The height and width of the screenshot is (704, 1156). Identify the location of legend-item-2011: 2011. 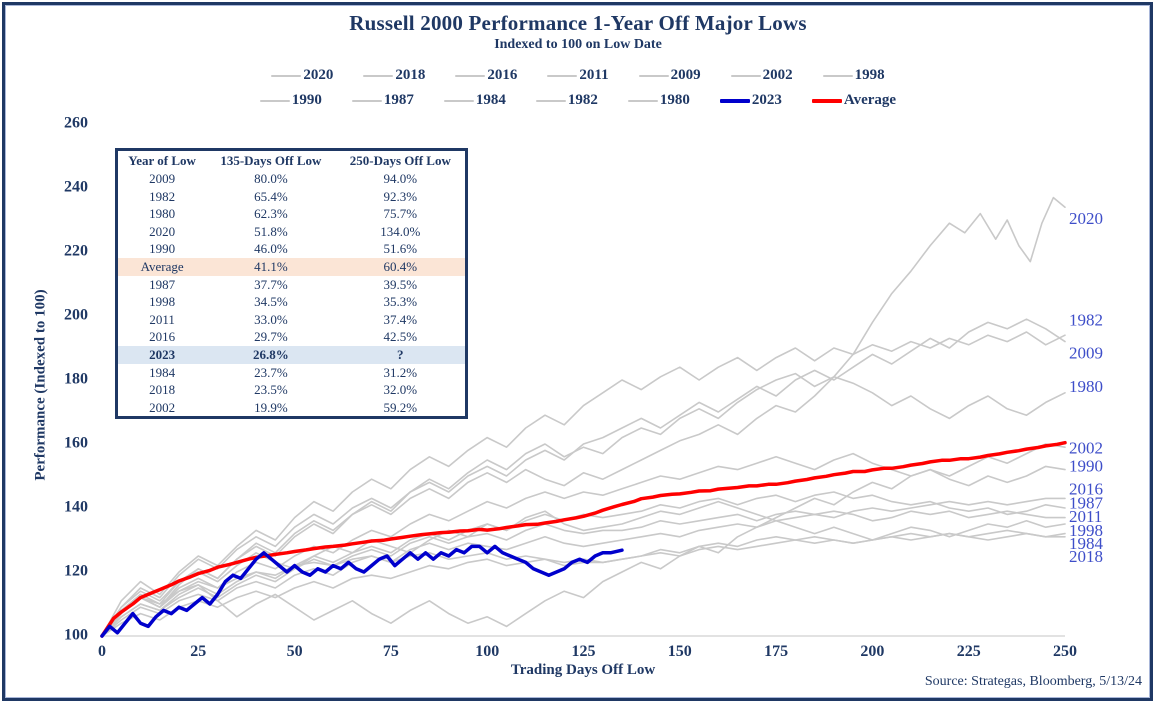
(578, 75).